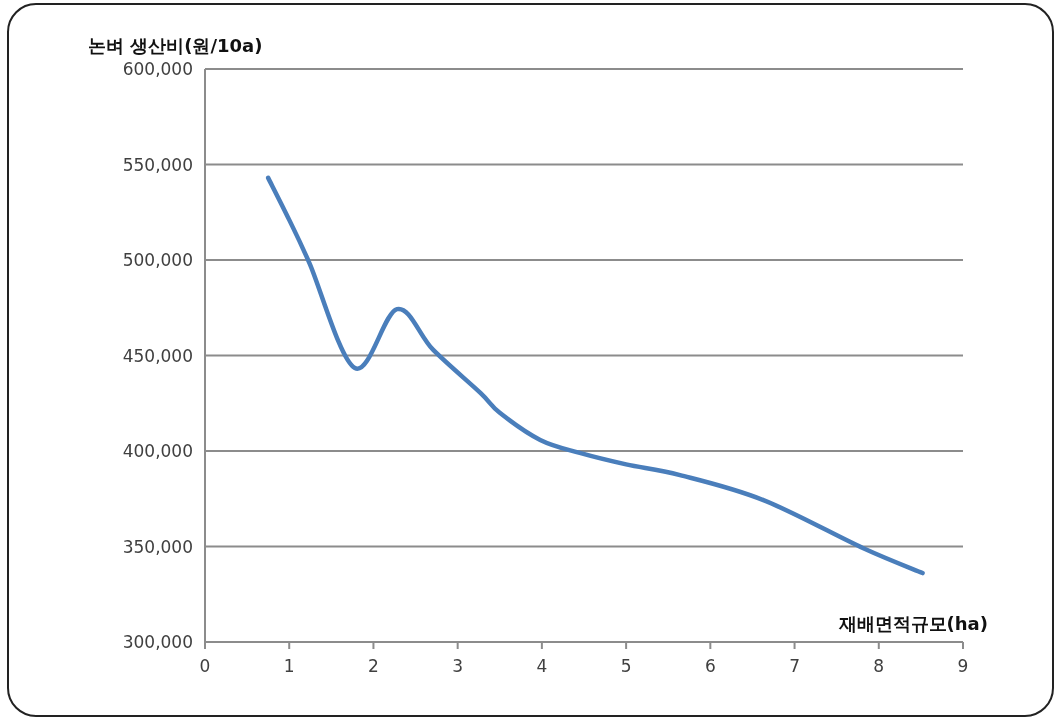 The height and width of the screenshot is (722, 1061). What do you see at coordinates (205, 666) in the screenshot?
I see `x-tick-label: 0` at bounding box center [205, 666].